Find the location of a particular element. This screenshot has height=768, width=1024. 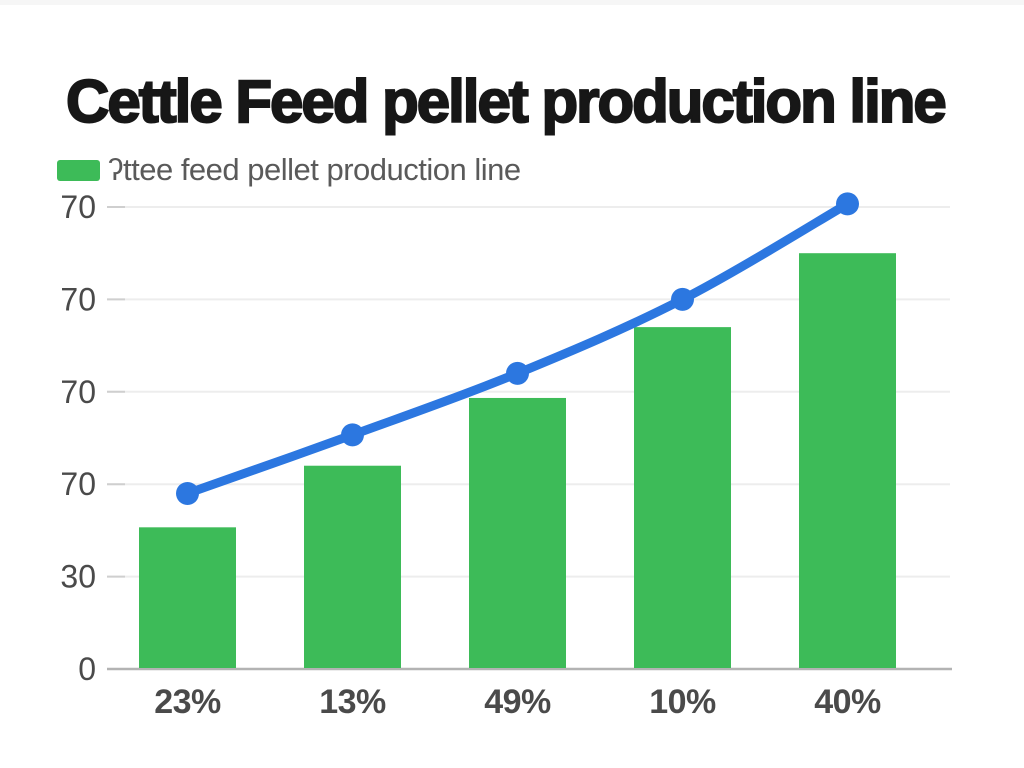

x-tick-label: 10% is located at coordinates (682, 702).